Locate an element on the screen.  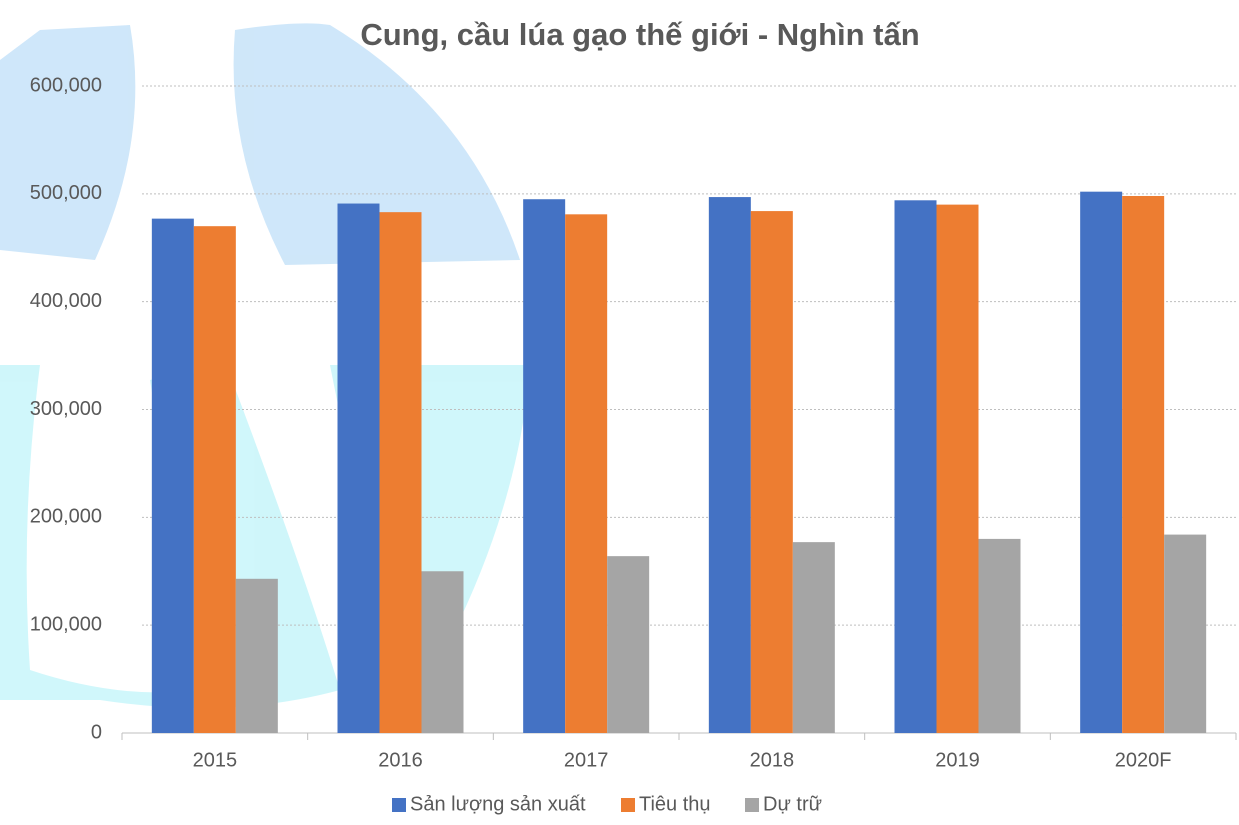
y-tick-label: 400,000 is located at coordinates (66, 301).